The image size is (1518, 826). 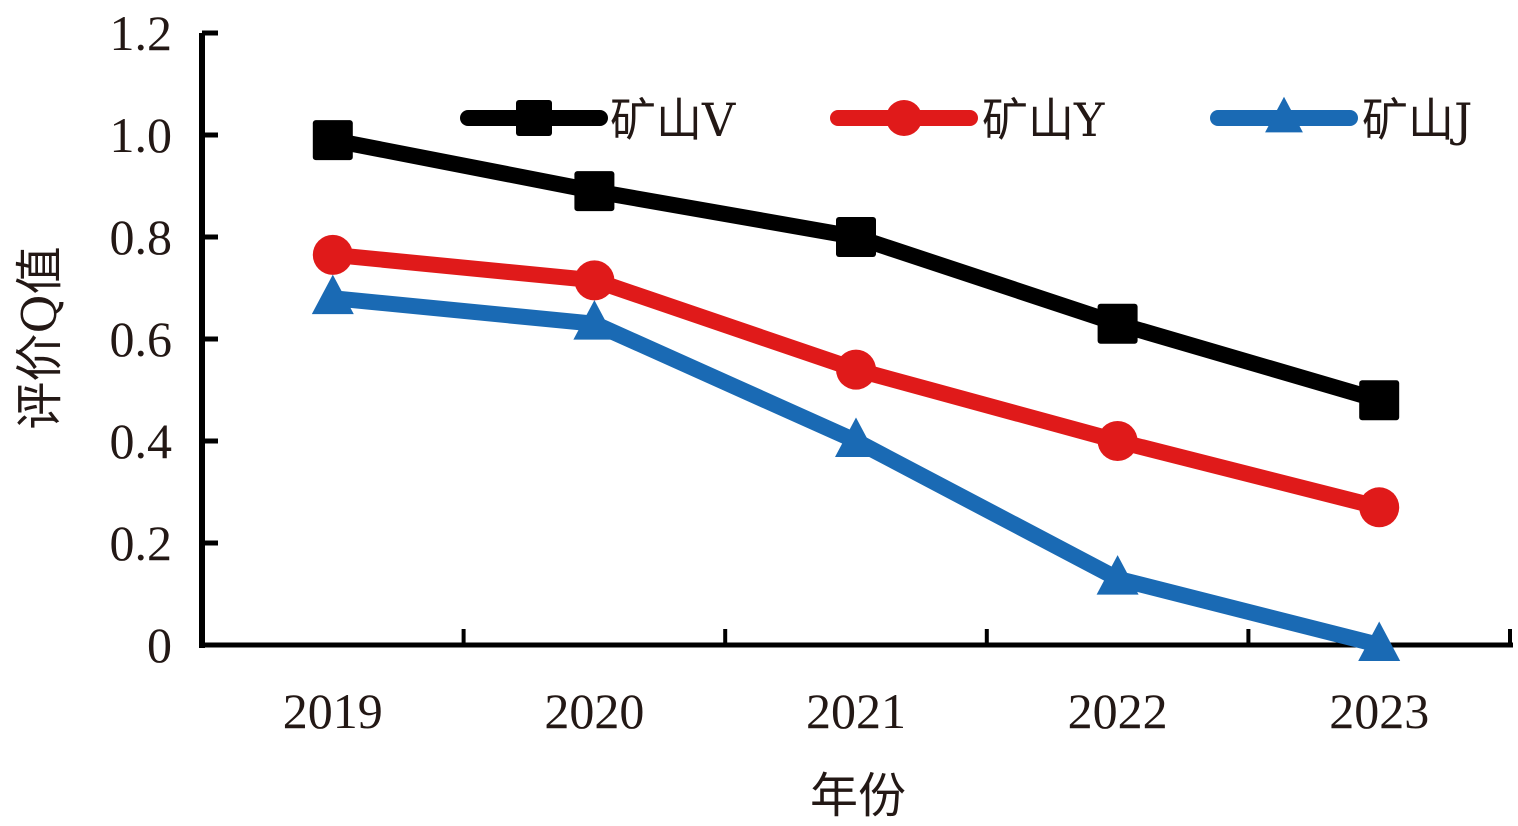 I want to click on x-tick-label: 2022, so click(x=1118, y=711).